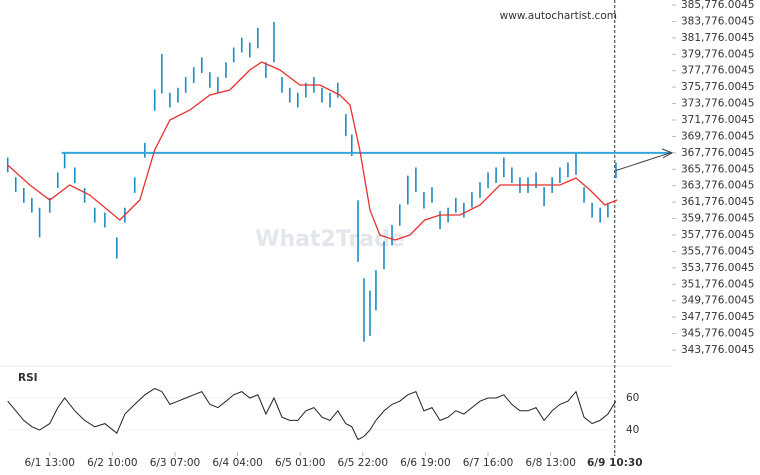 Image resolution: width=760 pixels, height=475 pixels. What do you see at coordinates (425, 463) in the screenshot?
I see `x-tick-label: 6/6 19:00` at bounding box center [425, 463].